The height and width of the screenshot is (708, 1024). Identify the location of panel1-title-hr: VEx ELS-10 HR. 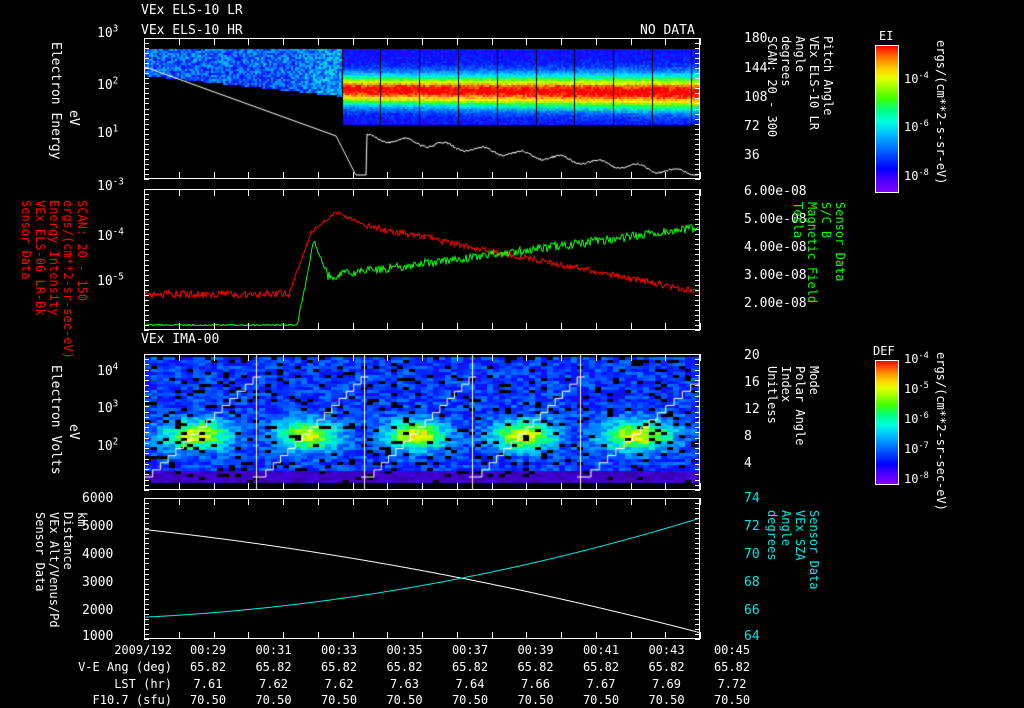
(192, 30).